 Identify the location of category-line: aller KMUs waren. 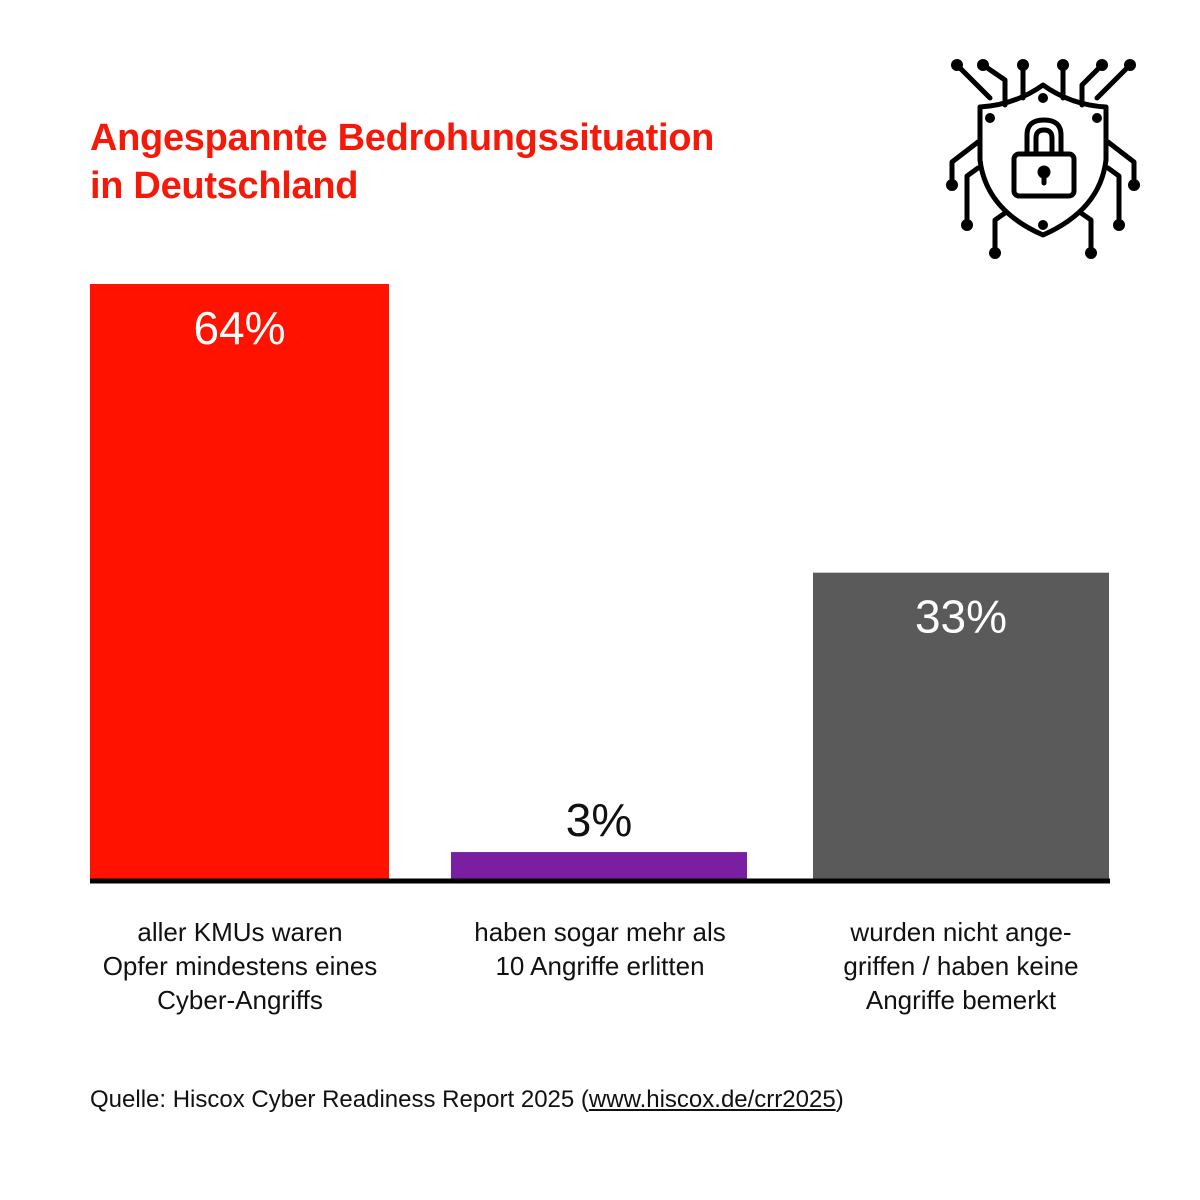
(240, 932).